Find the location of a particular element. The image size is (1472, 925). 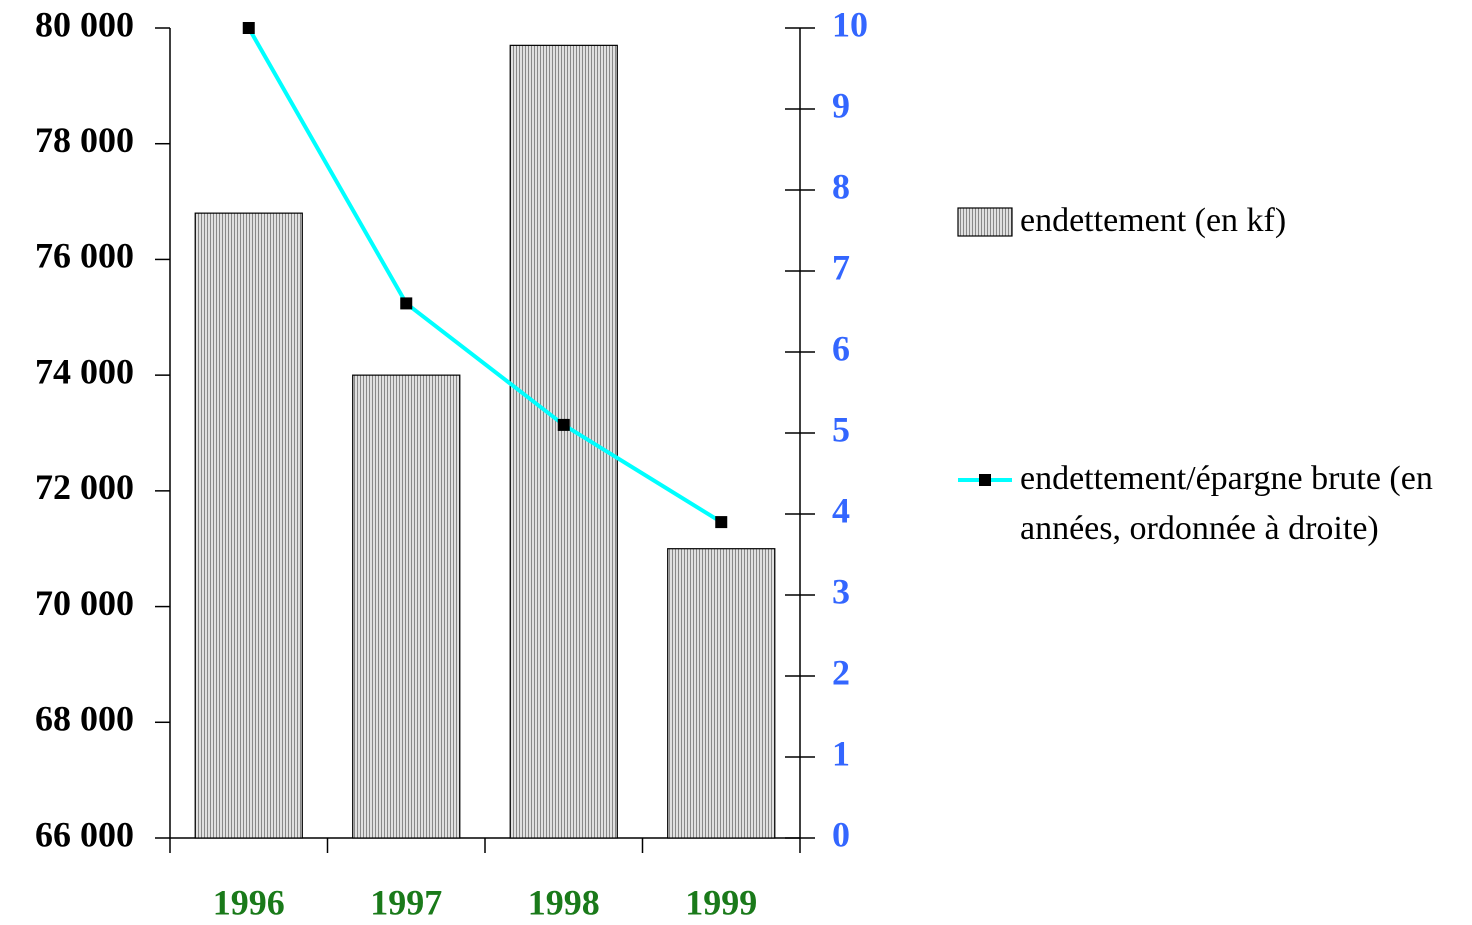

y-tick-label: 78 000 is located at coordinates (84, 140).